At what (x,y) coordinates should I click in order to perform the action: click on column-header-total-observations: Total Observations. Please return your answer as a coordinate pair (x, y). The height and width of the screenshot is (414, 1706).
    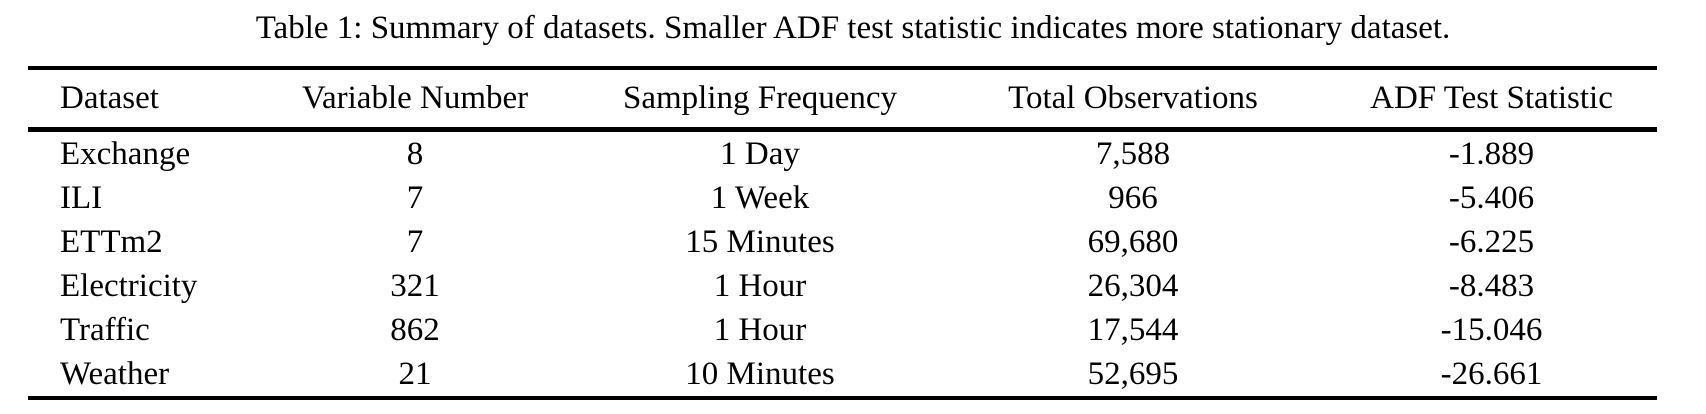
    Looking at the image, I should click on (1133, 98).